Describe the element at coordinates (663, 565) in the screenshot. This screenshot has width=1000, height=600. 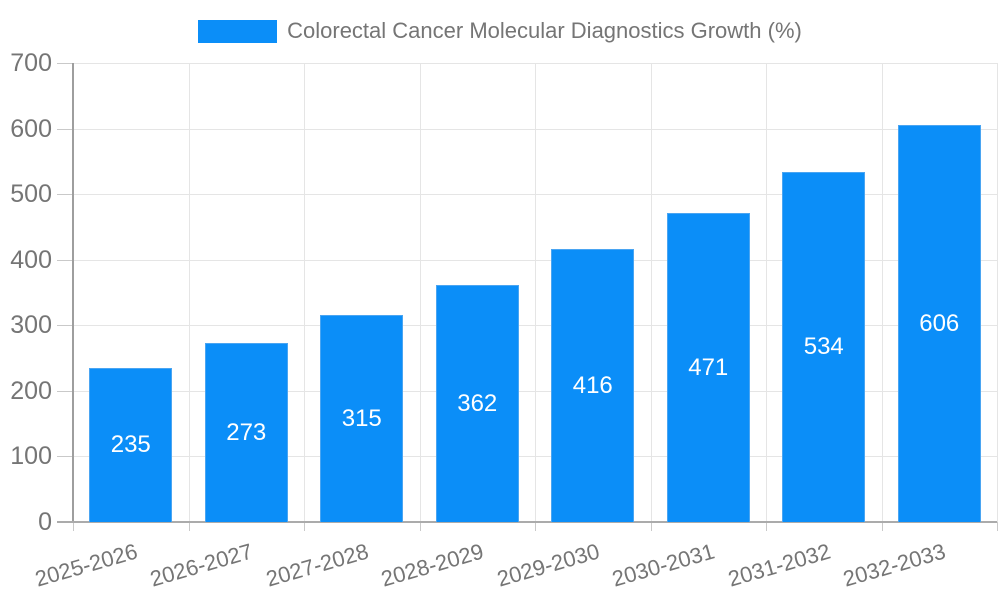
I see `x-axis-label: 2030-2031` at that location.